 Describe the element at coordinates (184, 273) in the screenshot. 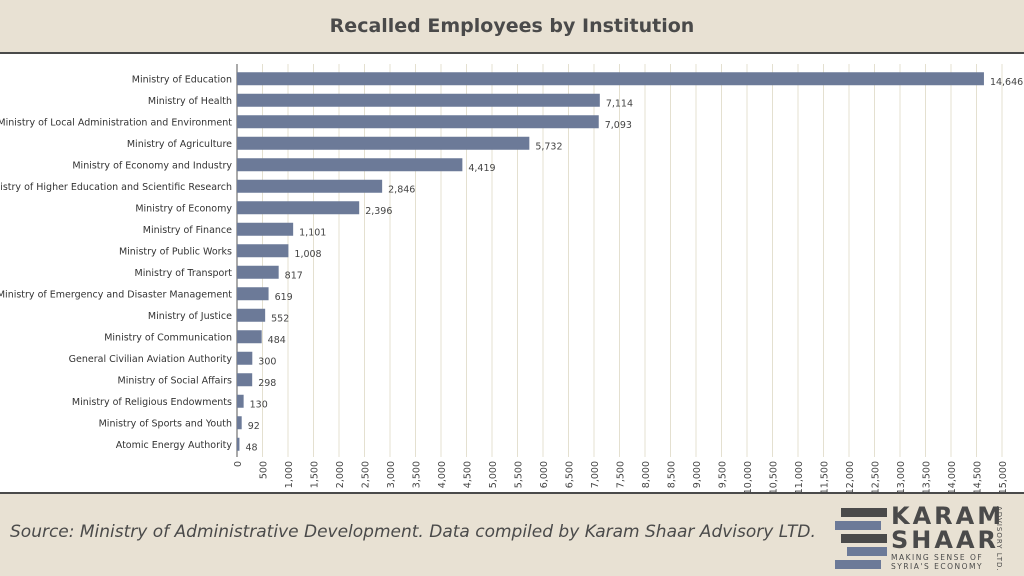

I see `category-label: Ministry of Transport` at that location.